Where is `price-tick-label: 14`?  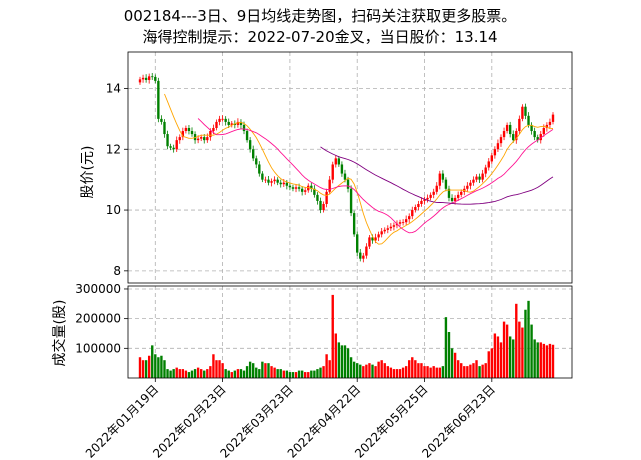
price-tick-label: 14 is located at coordinates (113, 88).